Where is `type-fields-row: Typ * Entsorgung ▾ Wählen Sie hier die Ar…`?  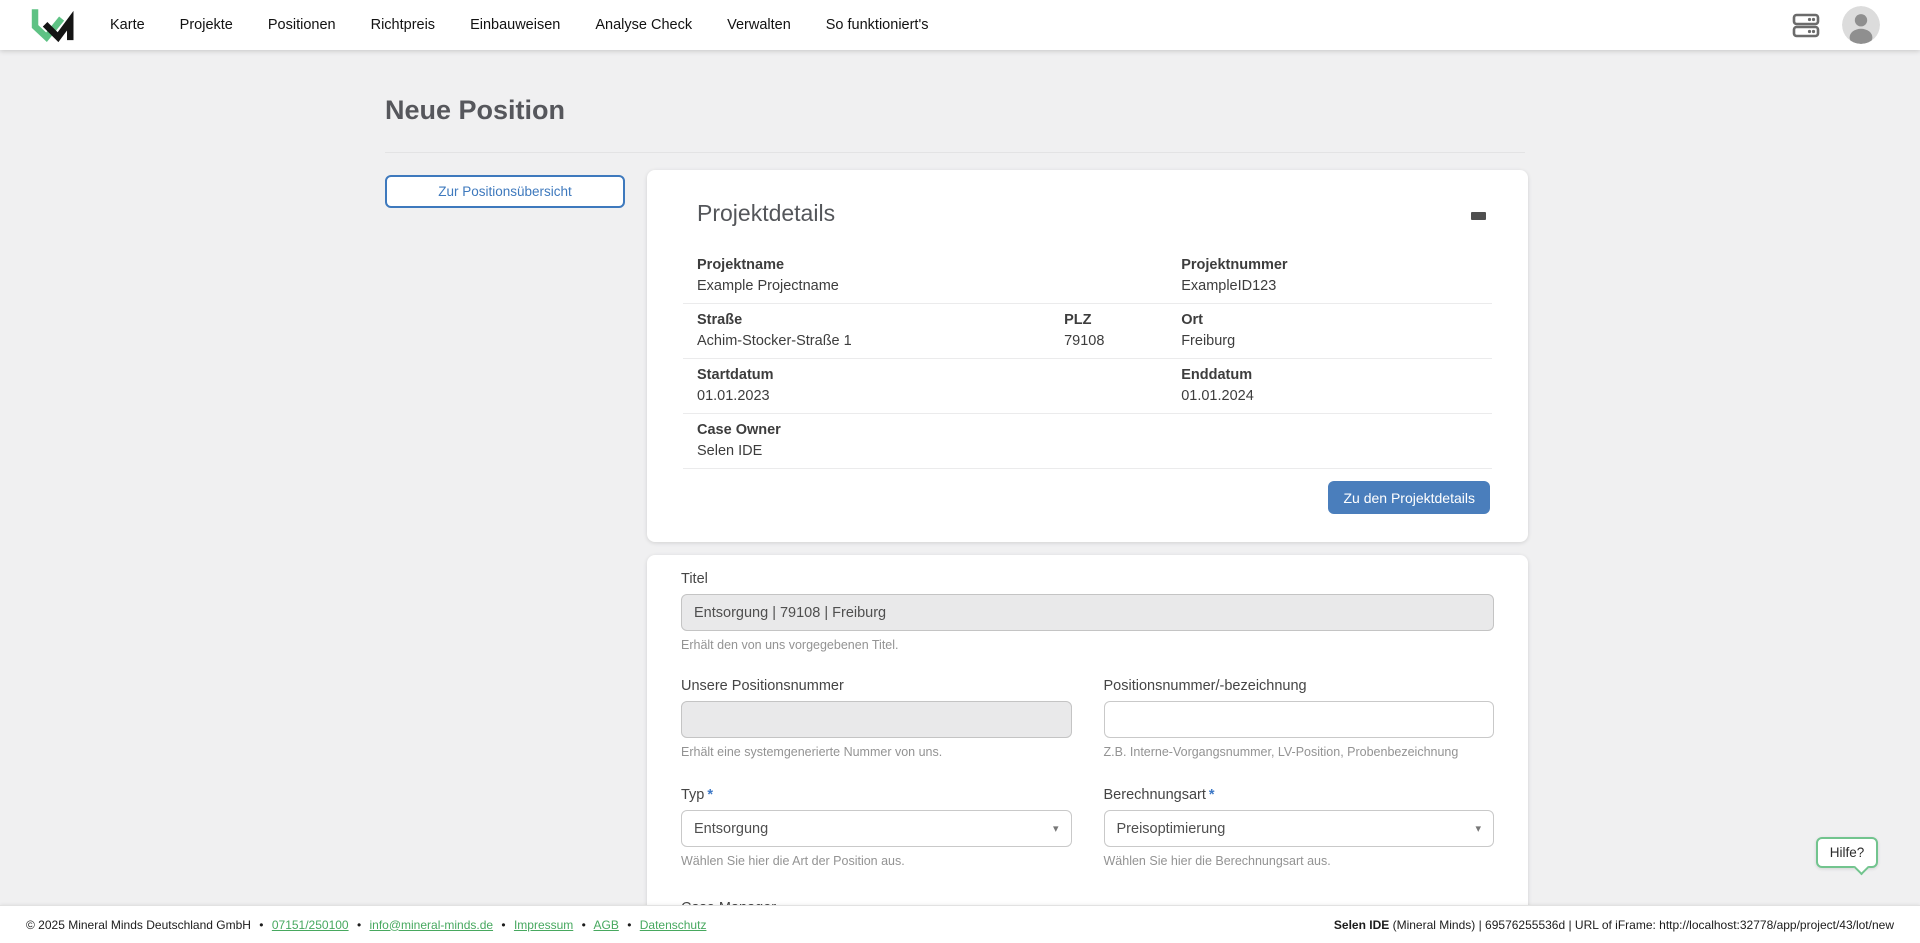
type-fields-row: Typ * Entsorgung ▾ Wählen Sie hier die Ar… is located at coordinates (1087, 827).